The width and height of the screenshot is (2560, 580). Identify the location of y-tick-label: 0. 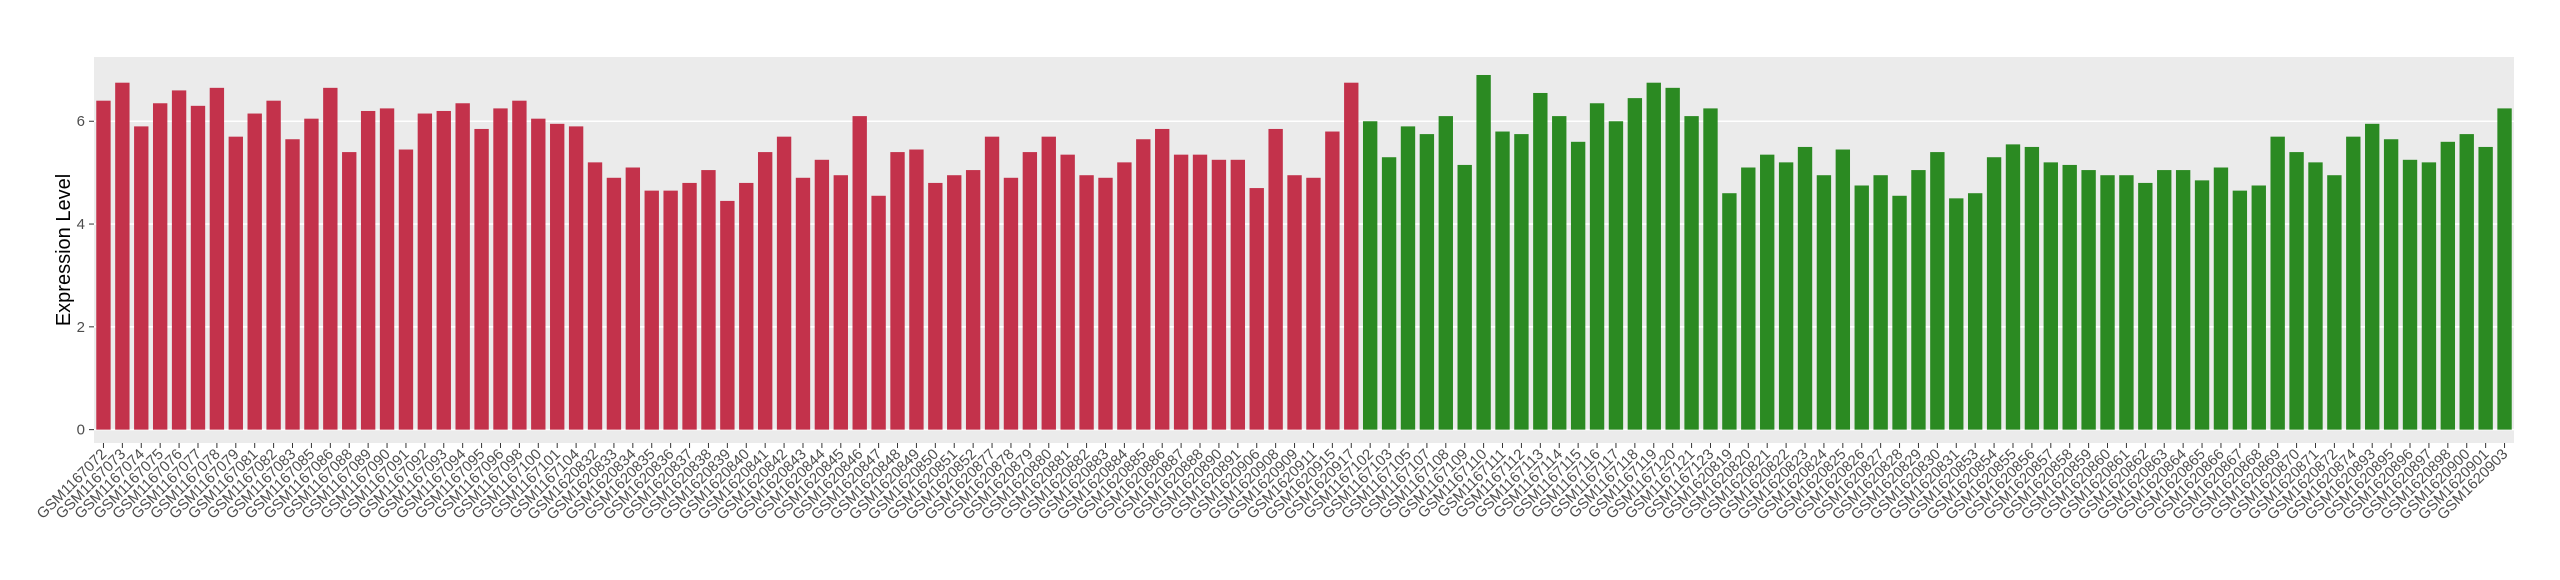
(81, 430).